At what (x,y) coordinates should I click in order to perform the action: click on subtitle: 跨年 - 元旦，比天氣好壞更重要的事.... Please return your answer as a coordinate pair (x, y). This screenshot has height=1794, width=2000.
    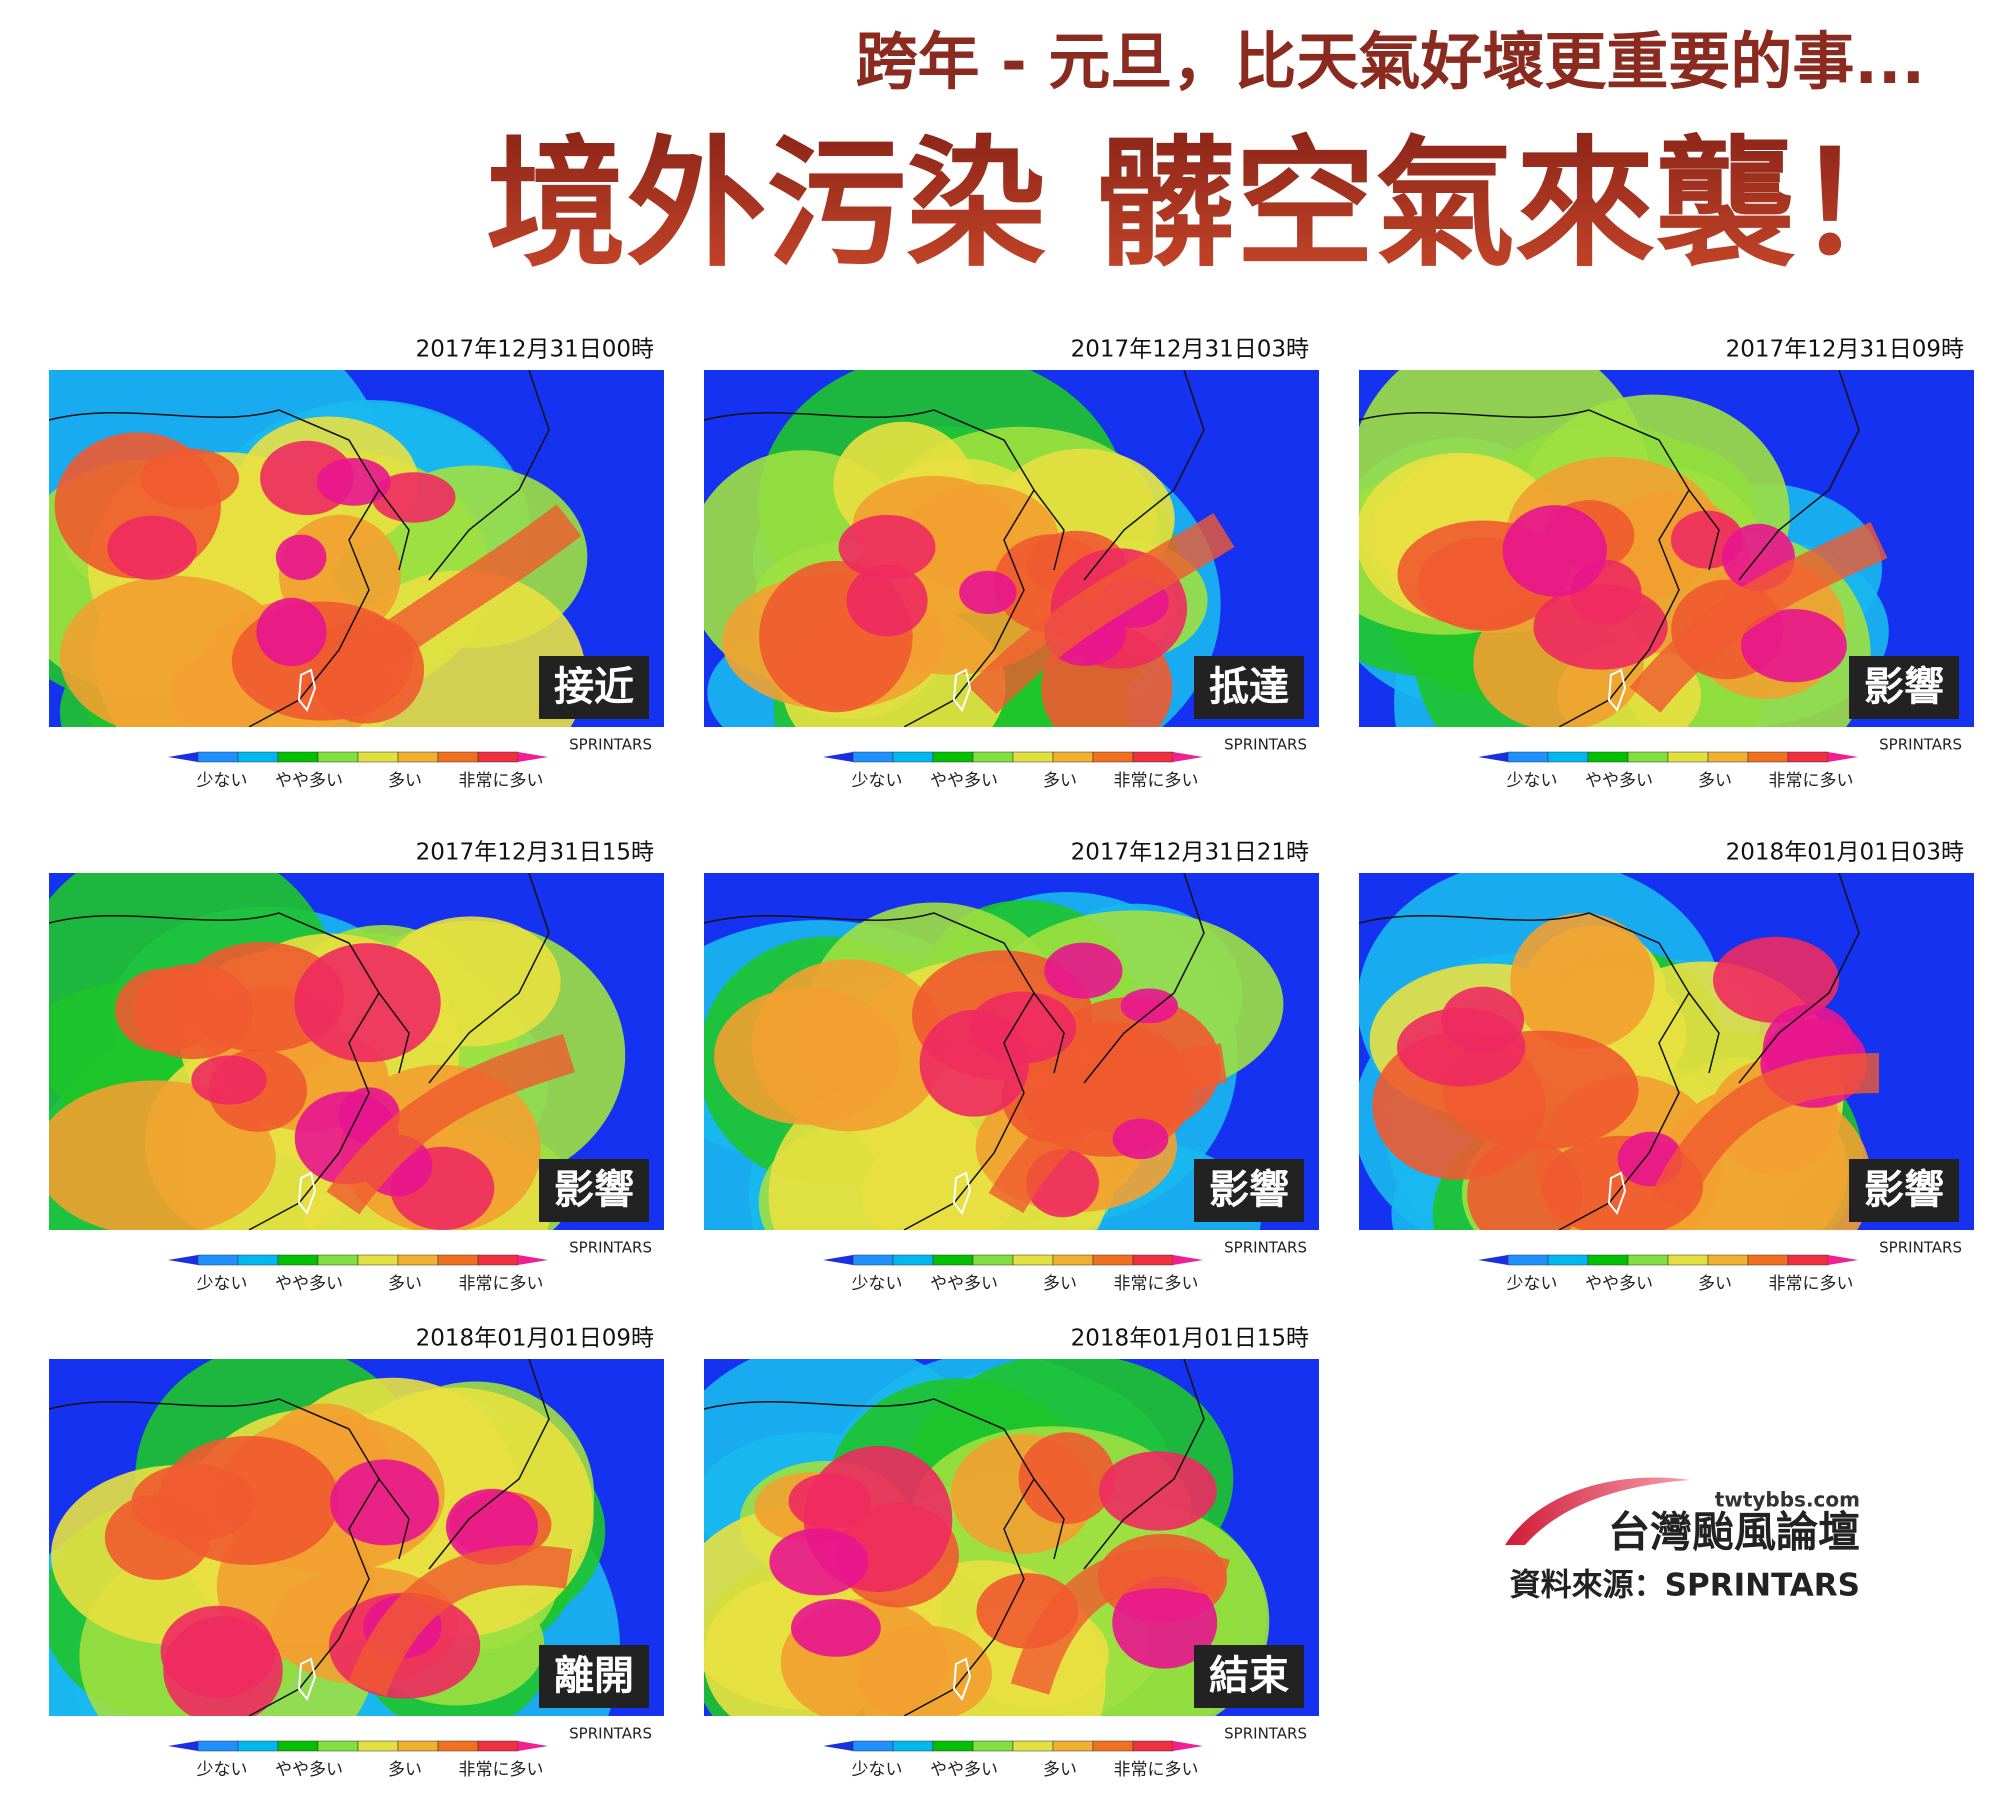
    Looking at the image, I should click on (1390, 61).